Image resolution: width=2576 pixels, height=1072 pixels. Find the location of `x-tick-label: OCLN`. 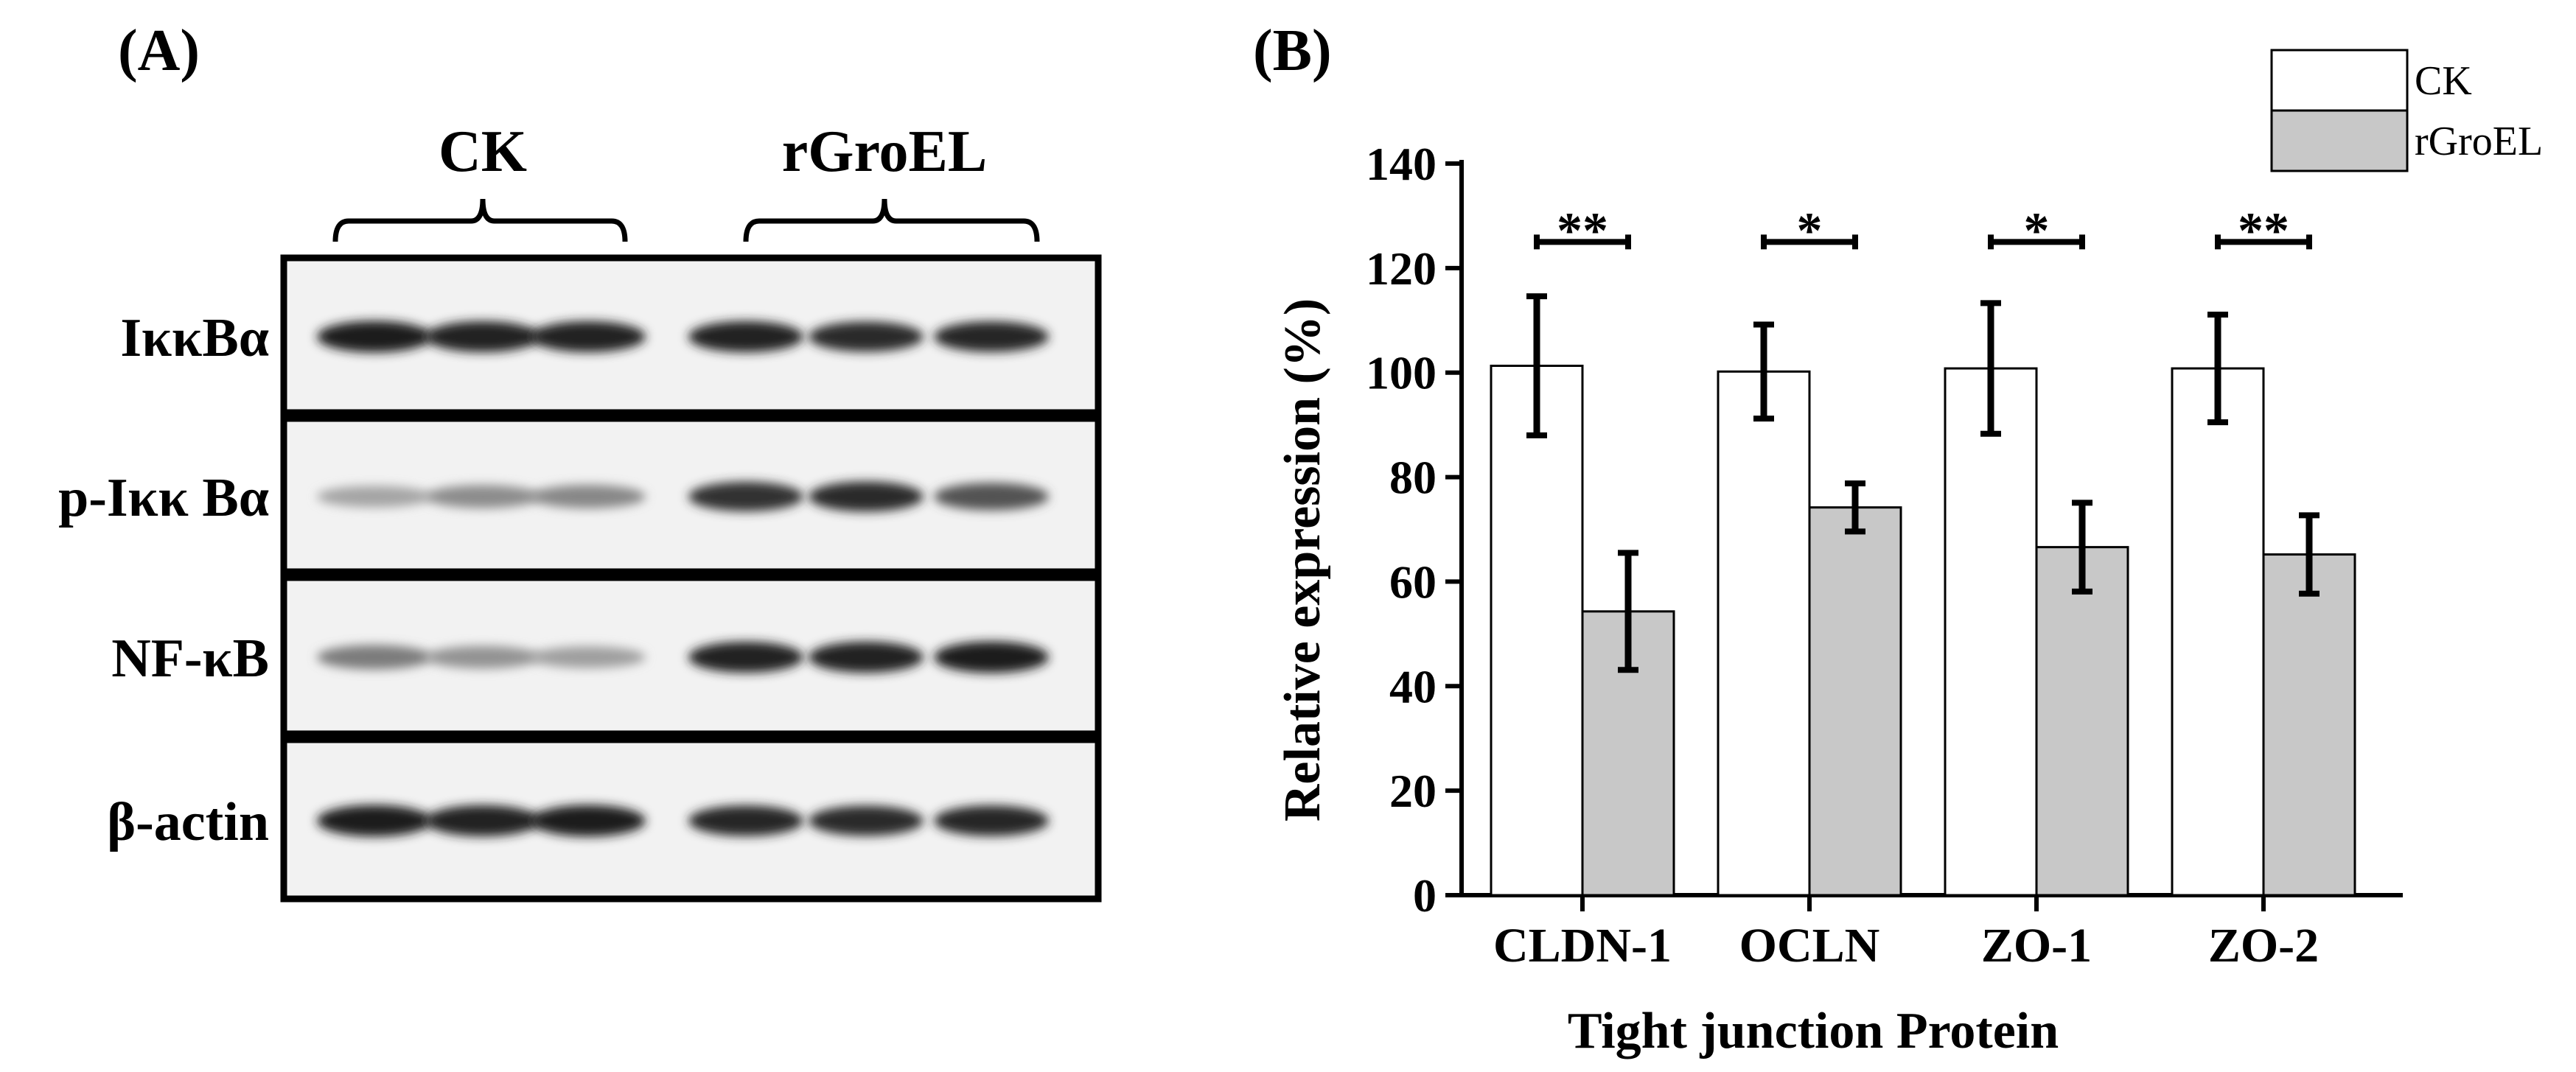

x-tick-label: OCLN is located at coordinates (1809, 946).